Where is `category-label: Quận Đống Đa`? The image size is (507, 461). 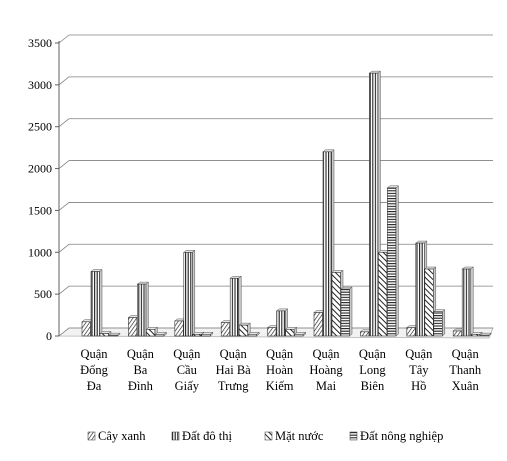 category-label: Quận Đống Đa is located at coordinates (94, 370).